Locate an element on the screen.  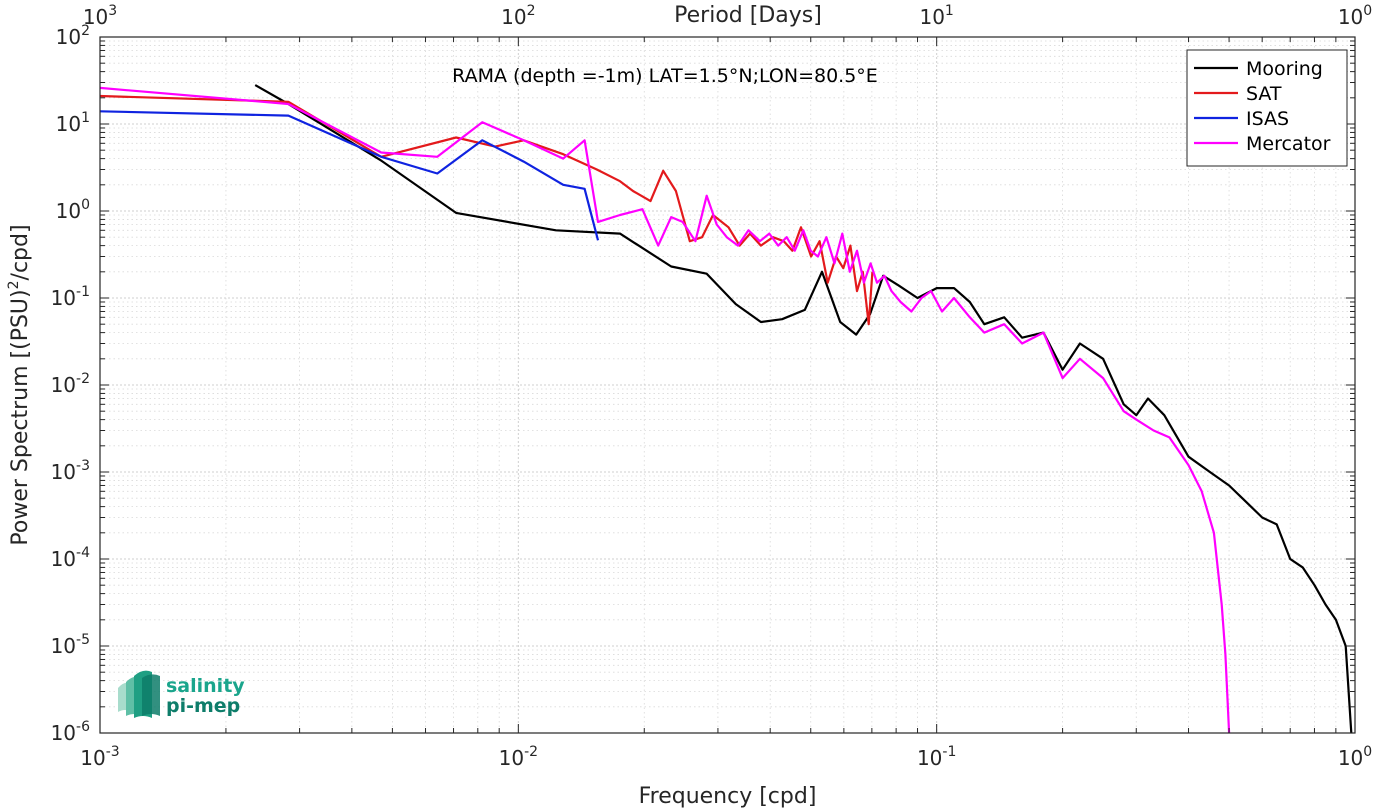
legend-entry-mercator: Mercator is located at coordinates (1288, 144).